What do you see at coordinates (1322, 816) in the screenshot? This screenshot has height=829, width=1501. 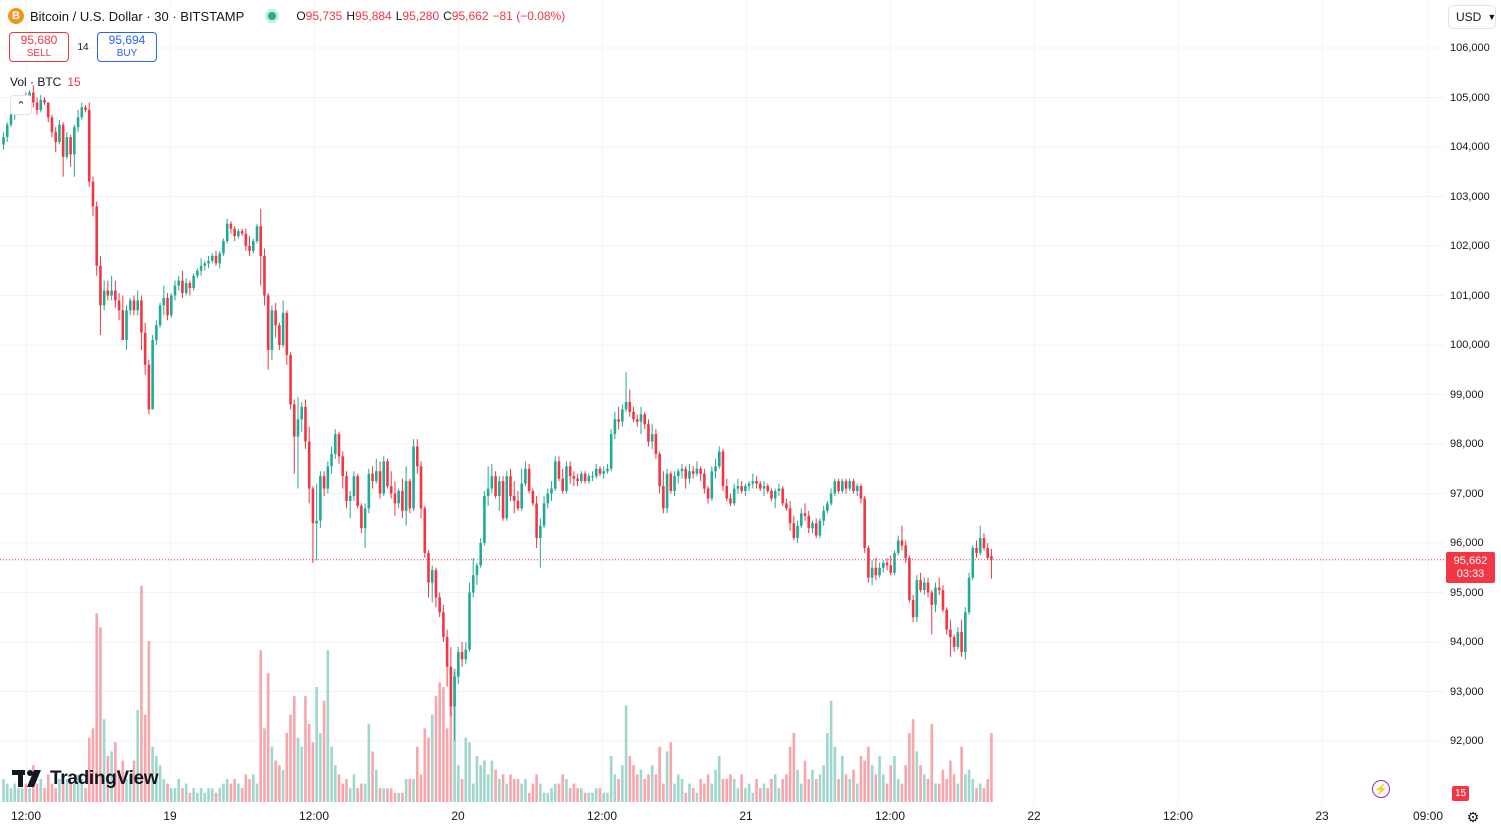 I see `time-tick: 23` at bounding box center [1322, 816].